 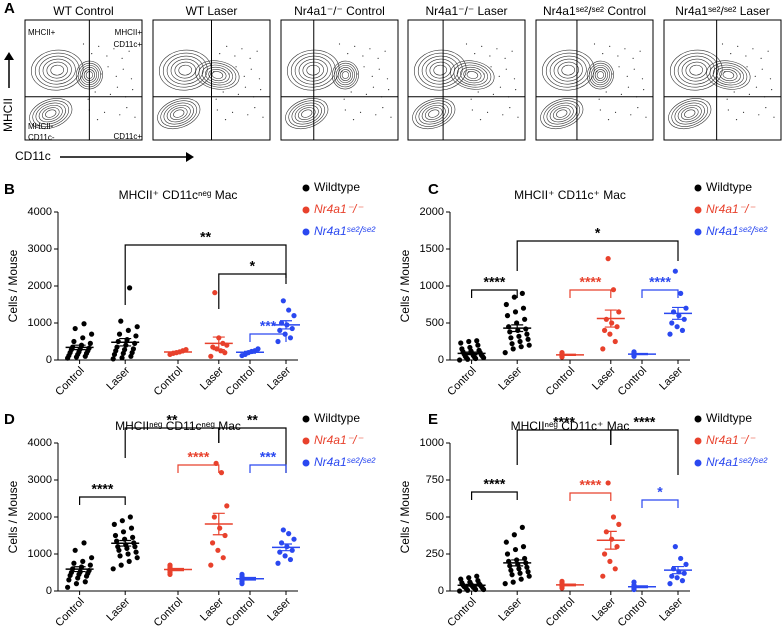 I want to click on legend-label: Nr4a1ˢᵉ²/ˢᵉ², so click(x=737, y=462).